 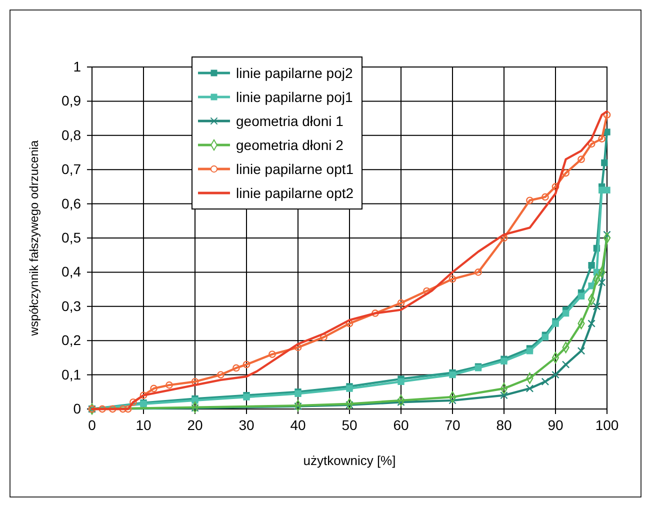 I want to click on x-tick-label: 80, so click(x=504, y=424).